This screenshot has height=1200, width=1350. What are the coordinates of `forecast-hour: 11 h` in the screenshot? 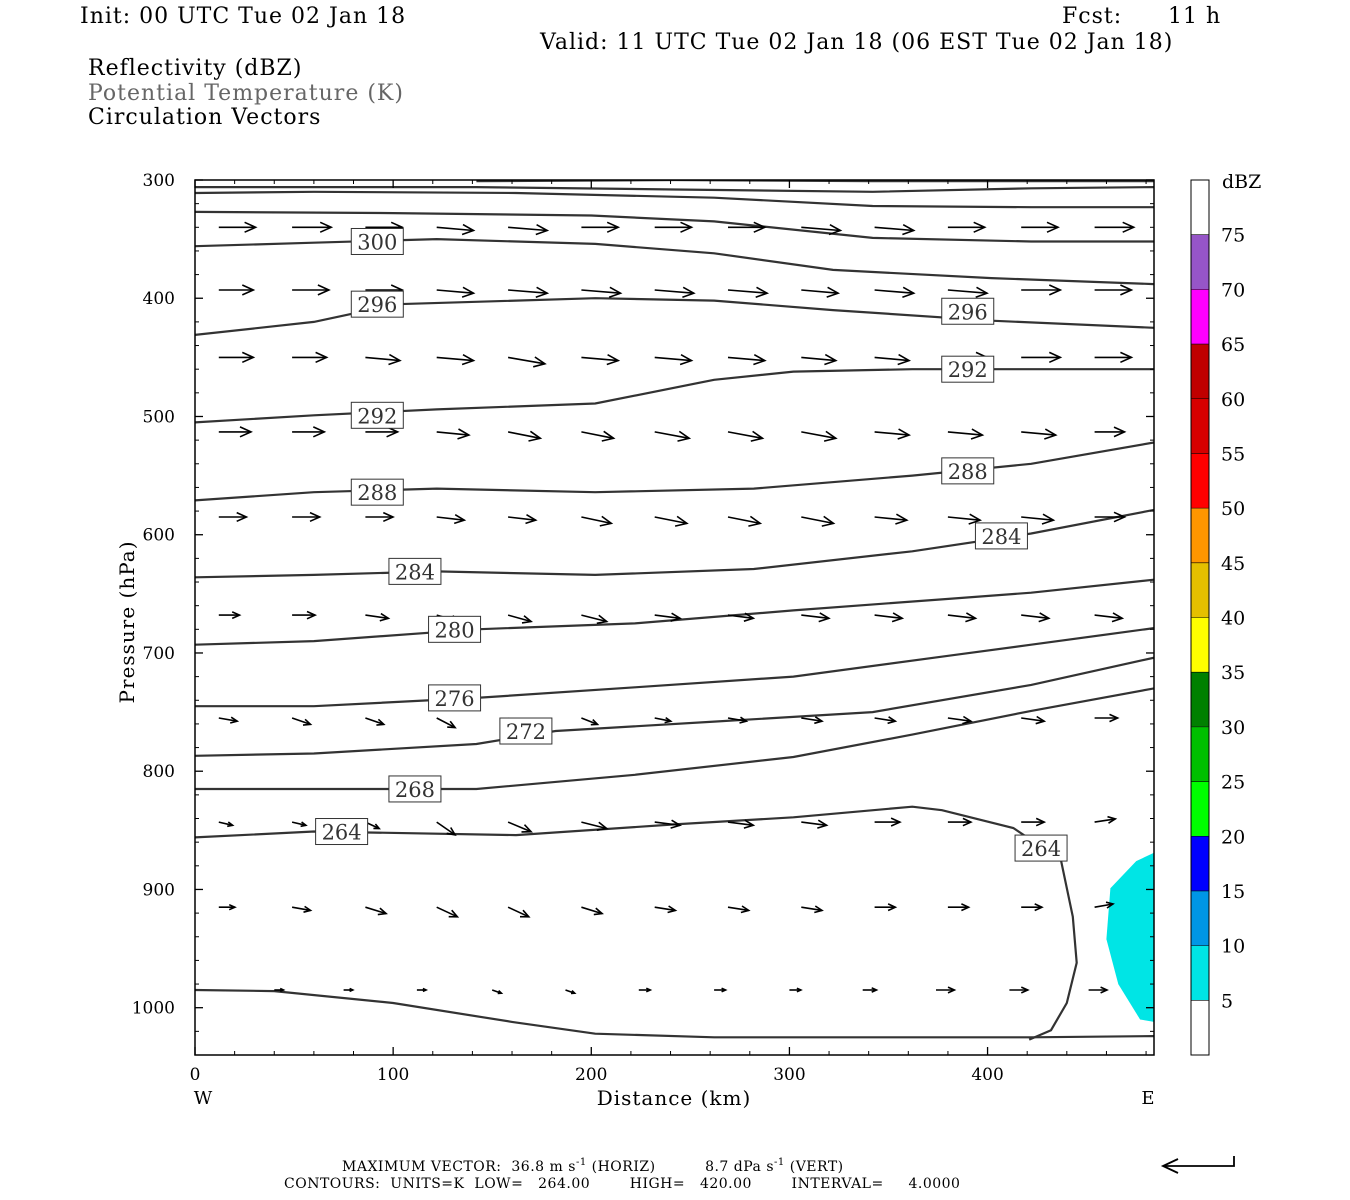 It's located at (1195, 16).